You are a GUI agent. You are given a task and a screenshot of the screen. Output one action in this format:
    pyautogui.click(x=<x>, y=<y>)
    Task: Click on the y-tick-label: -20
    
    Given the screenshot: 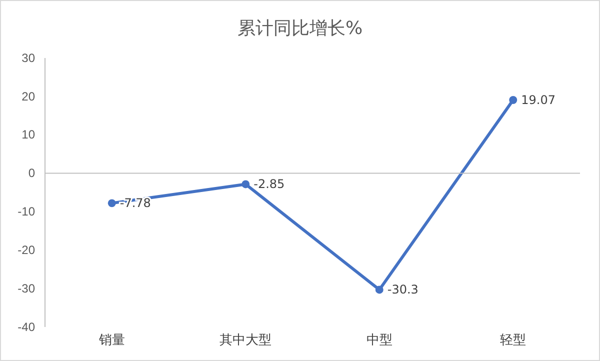 What is the action you would take?
    pyautogui.click(x=27, y=249)
    